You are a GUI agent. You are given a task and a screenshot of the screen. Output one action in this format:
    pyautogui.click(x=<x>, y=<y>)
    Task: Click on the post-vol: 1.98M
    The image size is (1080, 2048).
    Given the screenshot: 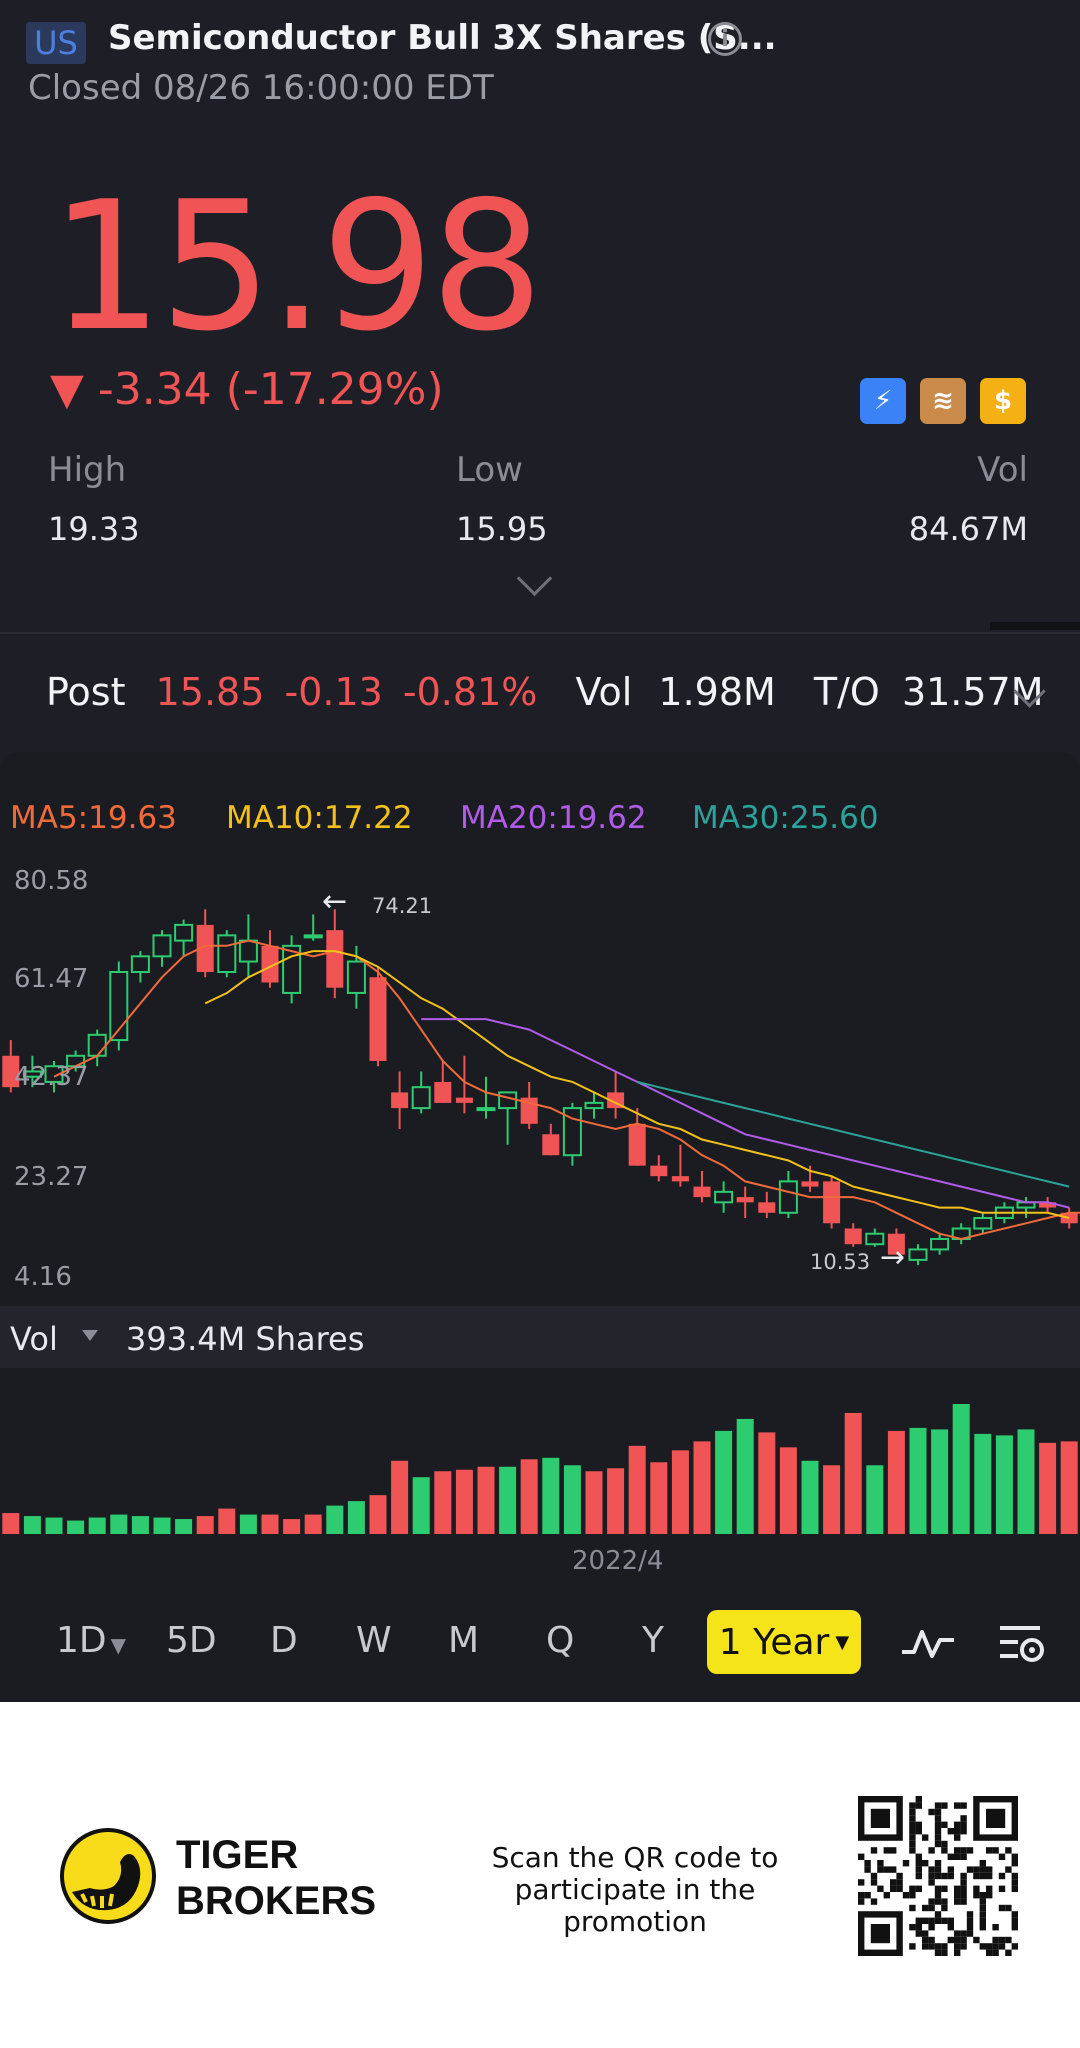 What is the action you would take?
    pyautogui.click(x=717, y=692)
    